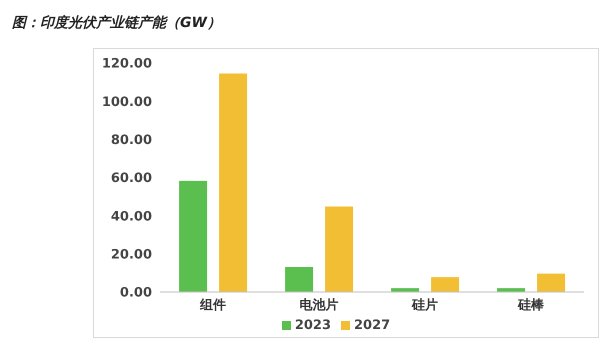  I want to click on y-tick-label: 60.00, so click(131, 178).